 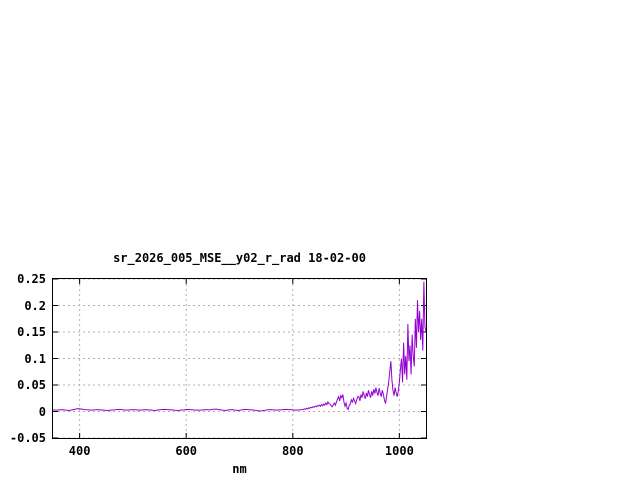 What do you see at coordinates (292, 451) in the screenshot?
I see `x-tick-label: 800` at bounding box center [292, 451].